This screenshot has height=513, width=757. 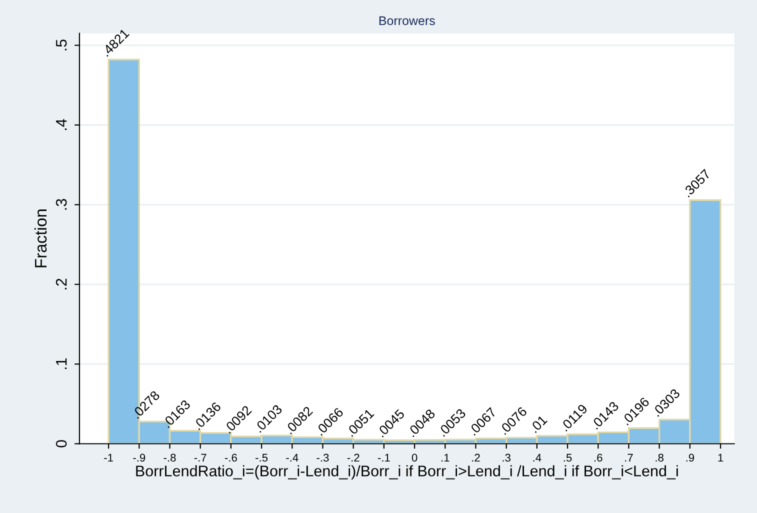 What do you see at coordinates (384, 458) in the screenshot?
I see `x-tick-label: -.1` at bounding box center [384, 458].